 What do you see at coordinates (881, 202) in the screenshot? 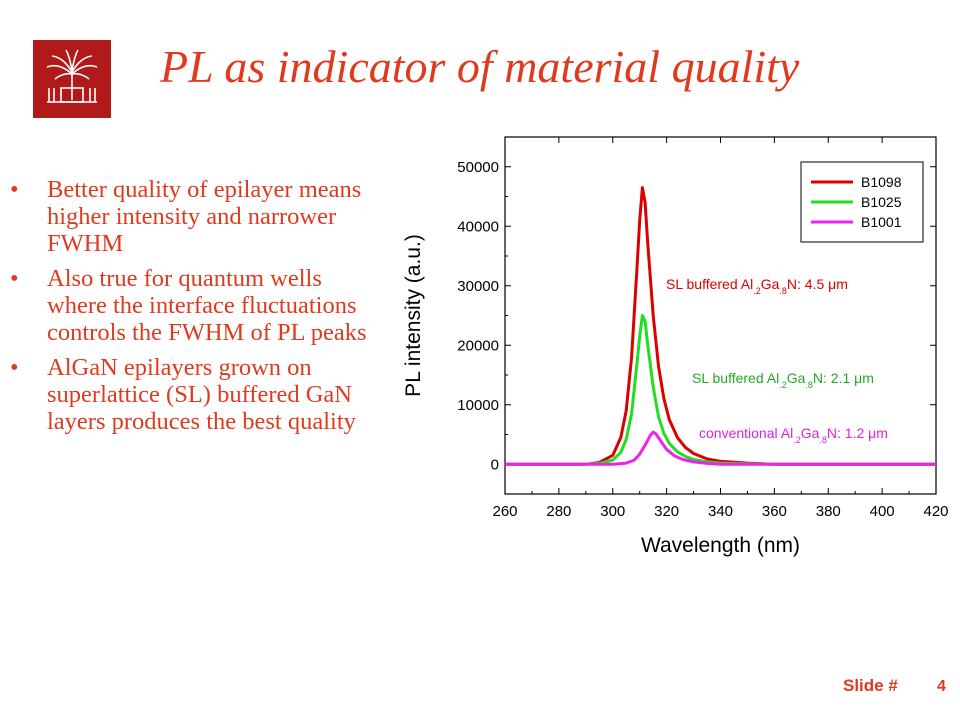
I see `legend-label: B1025` at bounding box center [881, 202].